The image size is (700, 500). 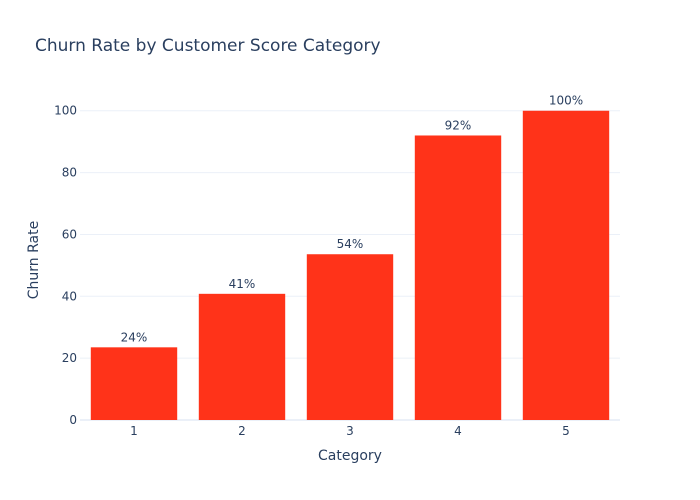 What do you see at coordinates (134, 337) in the screenshot?
I see `data-label-1: 24%` at bounding box center [134, 337].